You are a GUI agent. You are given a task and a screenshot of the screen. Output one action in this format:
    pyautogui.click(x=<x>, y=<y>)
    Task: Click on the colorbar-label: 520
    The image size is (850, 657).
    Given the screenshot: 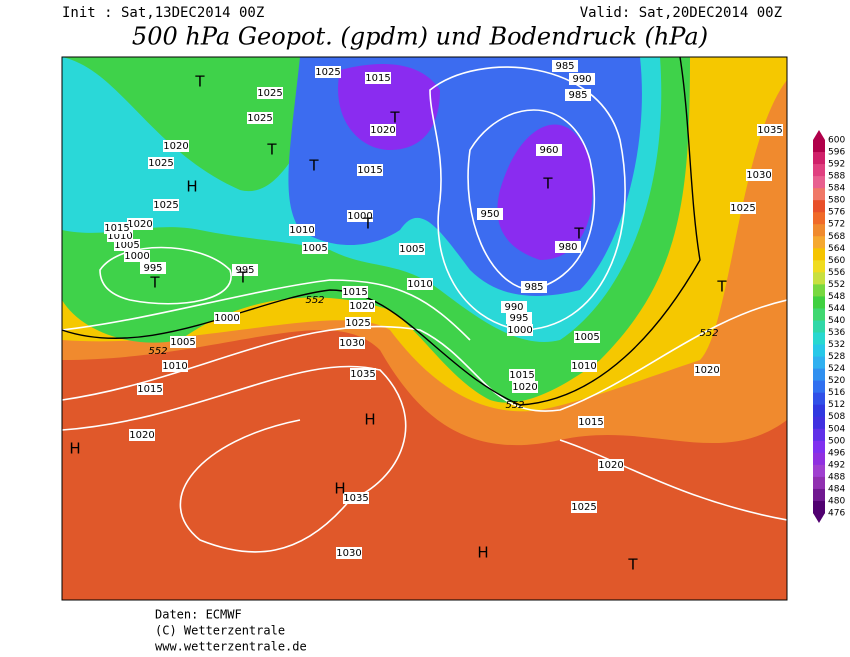 What is the action you would take?
    pyautogui.click(x=836, y=381)
    